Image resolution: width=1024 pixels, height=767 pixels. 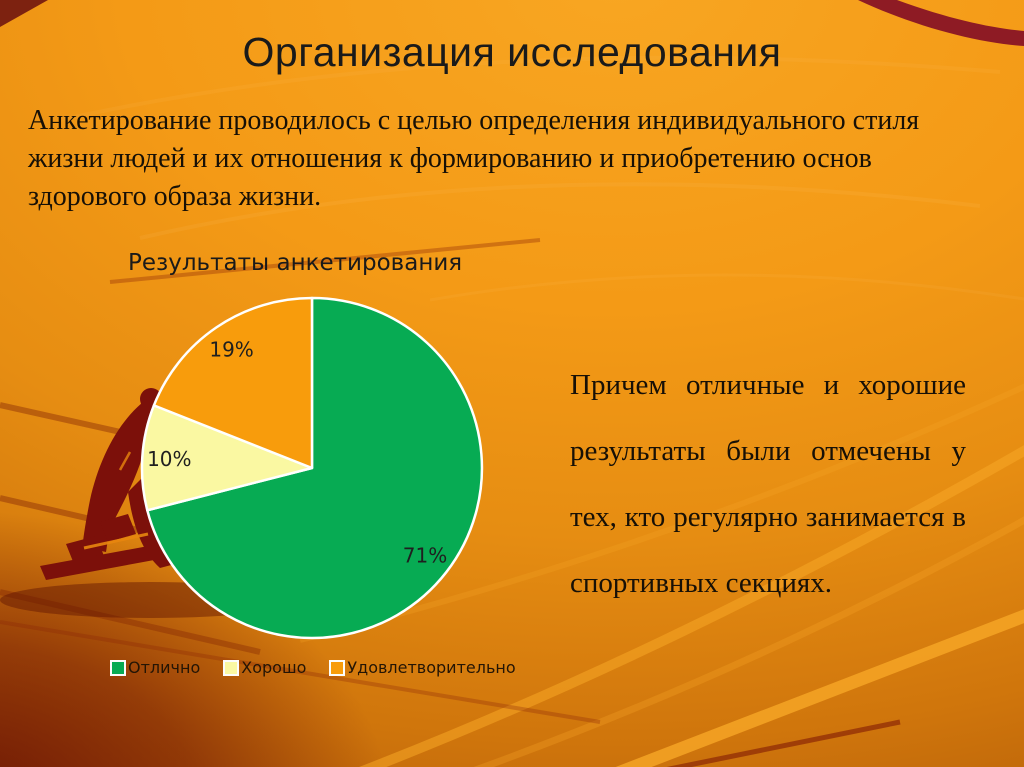 What do you see at coordinates (164, 667) in the screenshot?
I see `legend-label: Отлично` at bounding box center [164, 667].